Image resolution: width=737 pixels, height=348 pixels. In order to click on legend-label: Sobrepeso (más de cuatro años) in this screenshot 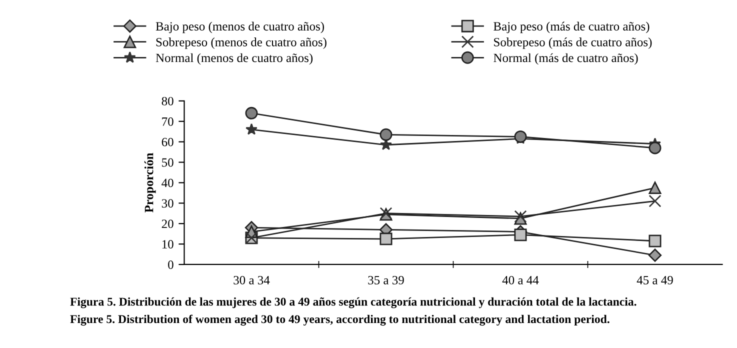, I will do `click(573, 43)`.